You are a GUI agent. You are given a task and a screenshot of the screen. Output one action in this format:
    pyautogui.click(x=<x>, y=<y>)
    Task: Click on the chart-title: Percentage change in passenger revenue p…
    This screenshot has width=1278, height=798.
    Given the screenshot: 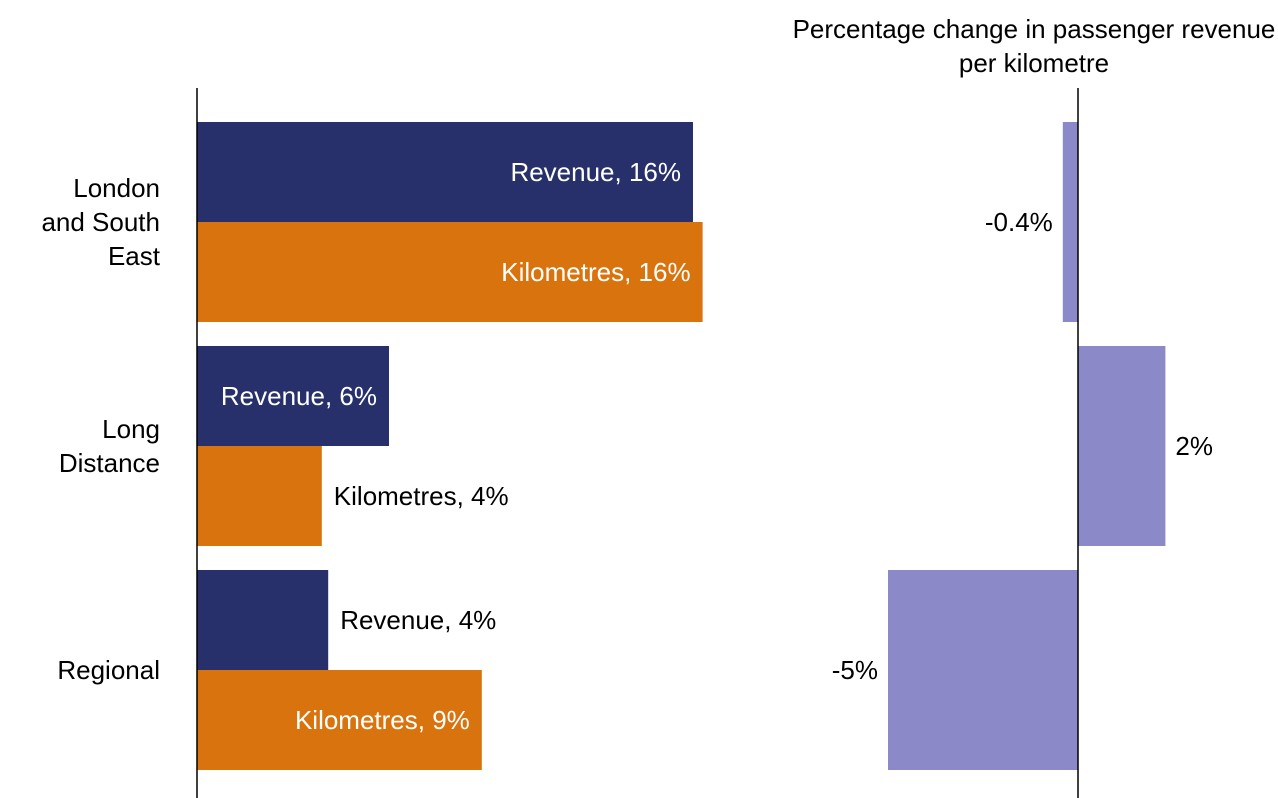 What is the action you would take?
    pyautogui.click(x=1034, y=46)
    